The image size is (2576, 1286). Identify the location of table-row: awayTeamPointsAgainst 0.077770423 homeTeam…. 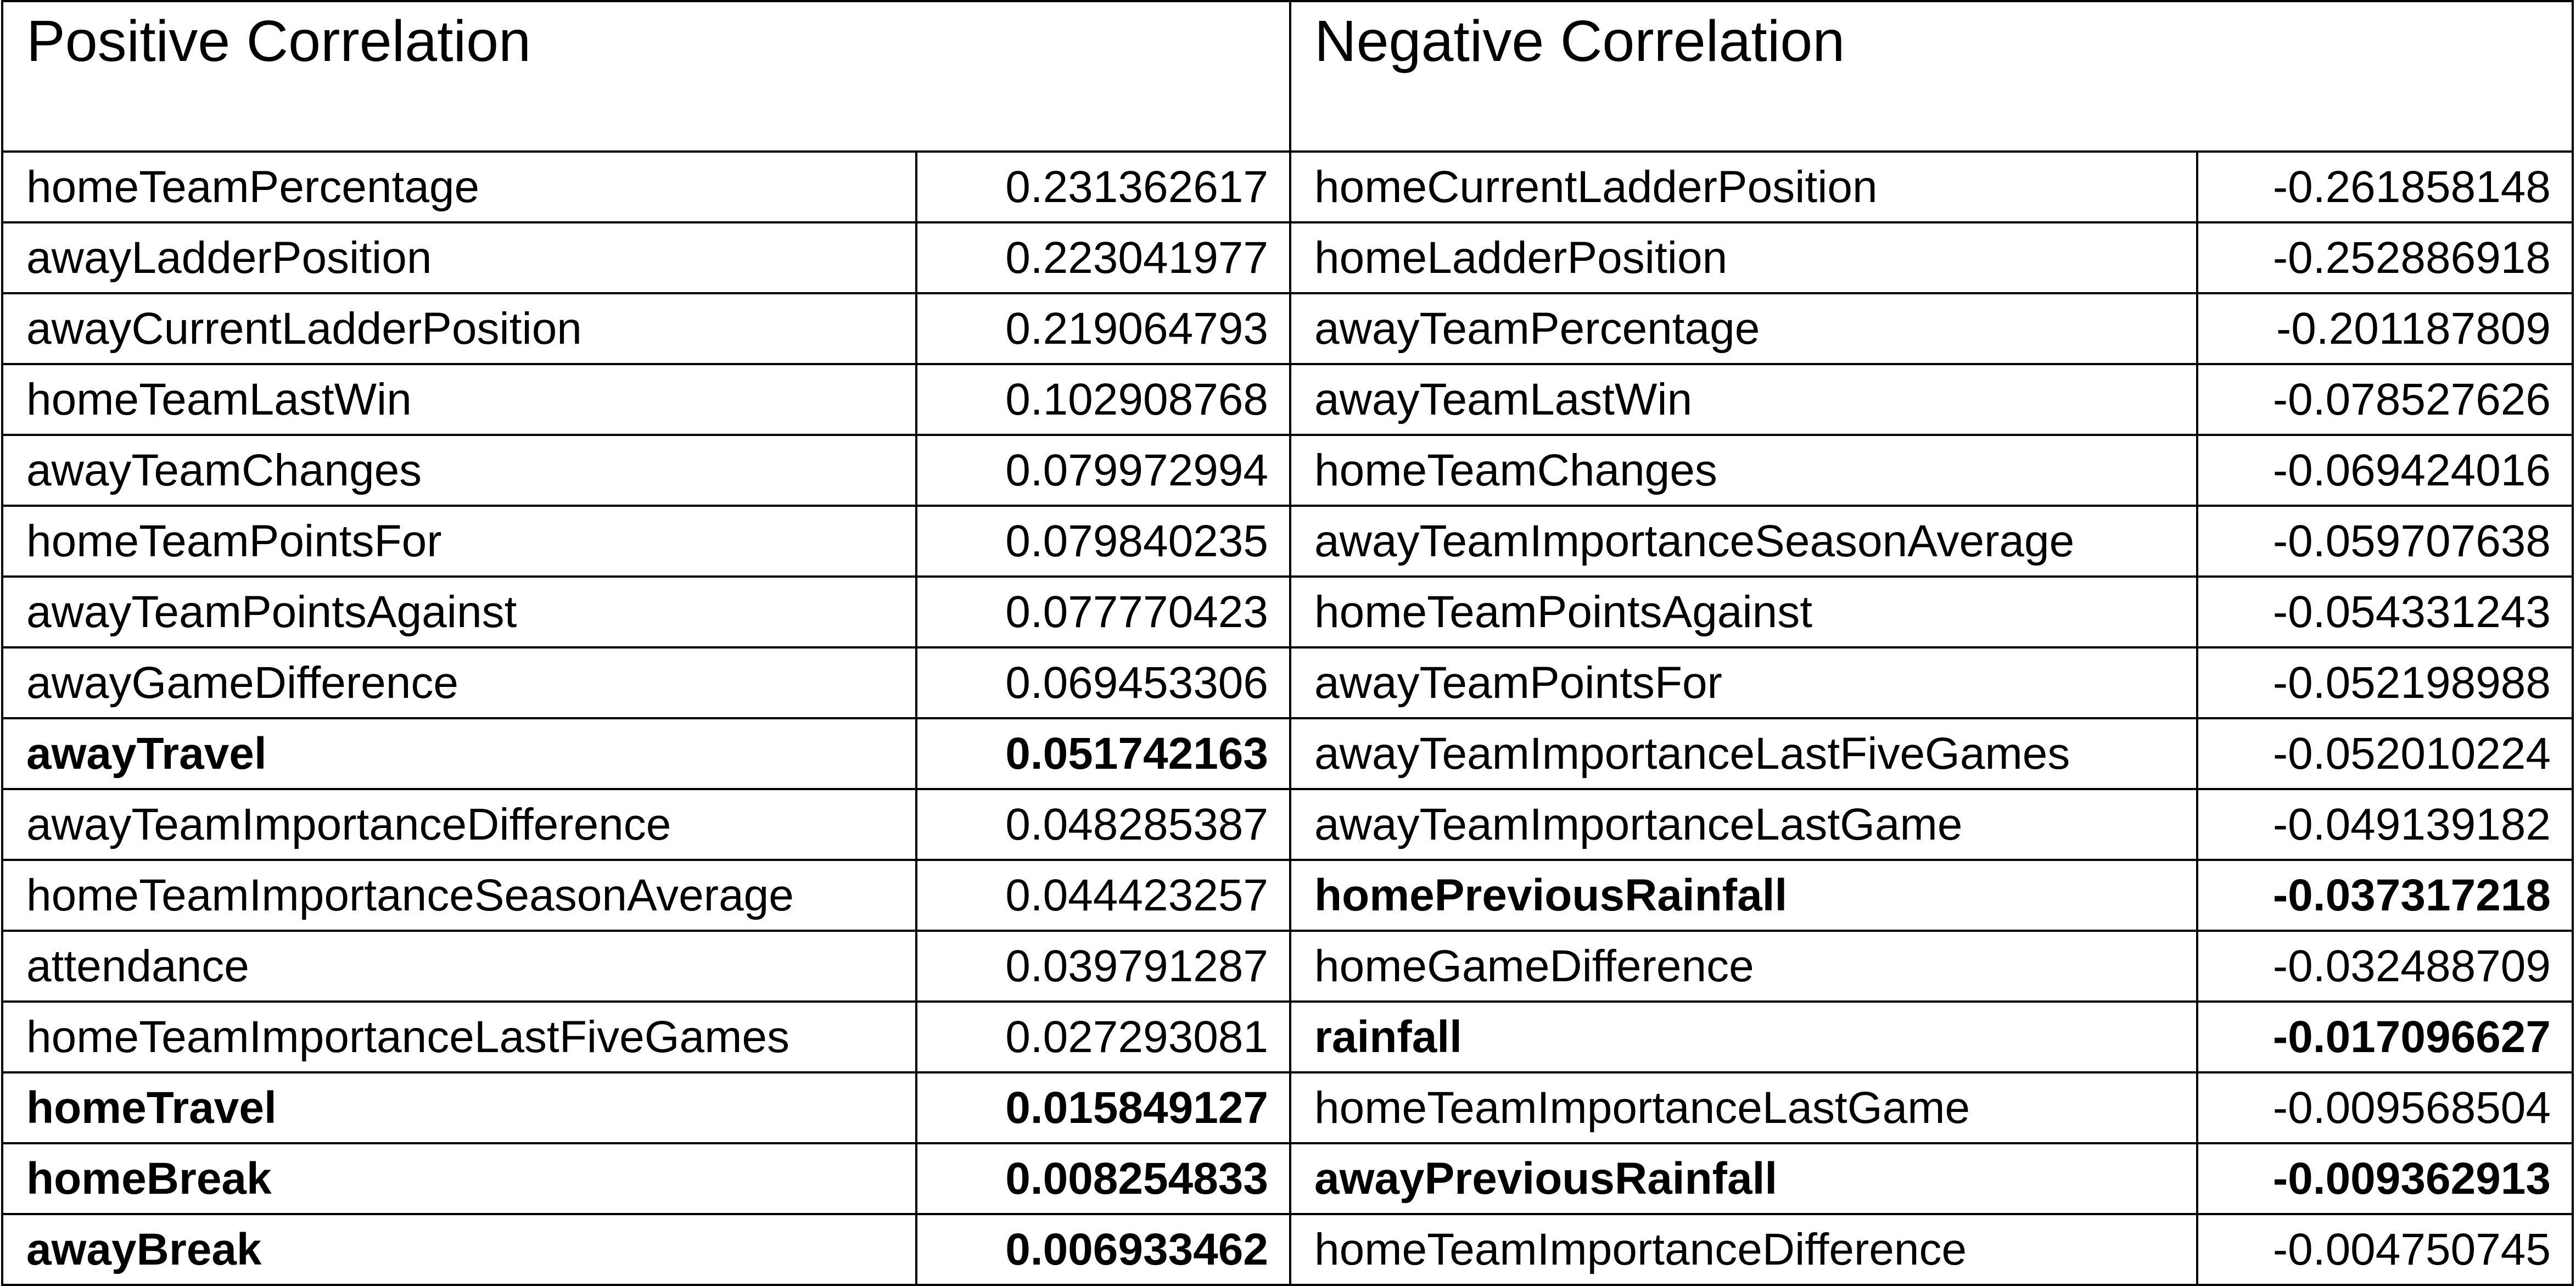
(1288, 611).